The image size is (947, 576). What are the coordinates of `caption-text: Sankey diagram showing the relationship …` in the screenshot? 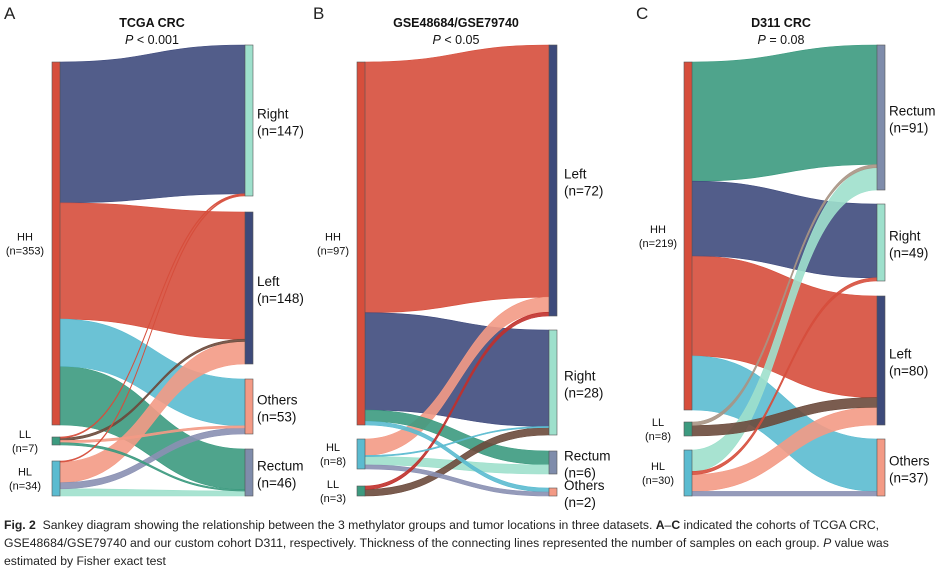 It's located at (347, 525).